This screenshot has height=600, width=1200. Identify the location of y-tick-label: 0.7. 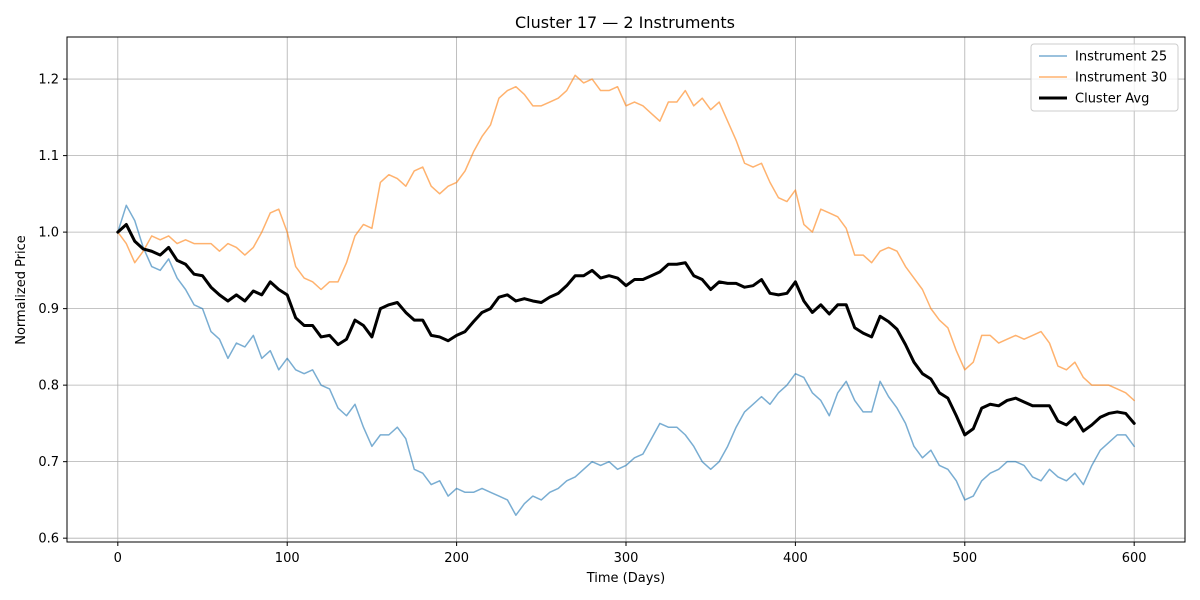
(48, 462).